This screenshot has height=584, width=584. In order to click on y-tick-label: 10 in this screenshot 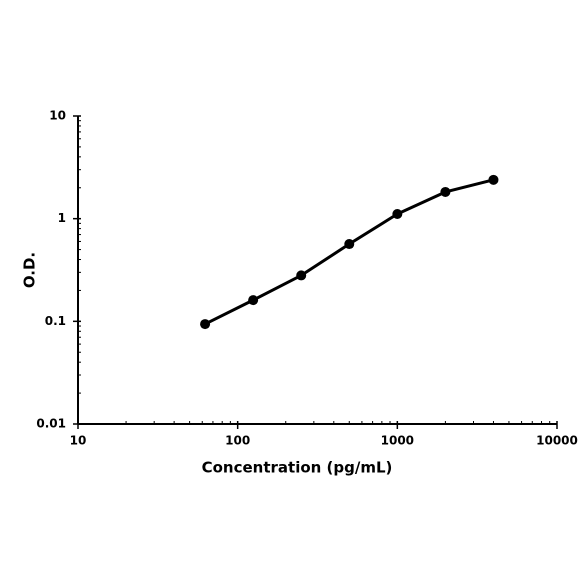, I will do `click(57, 116)`.